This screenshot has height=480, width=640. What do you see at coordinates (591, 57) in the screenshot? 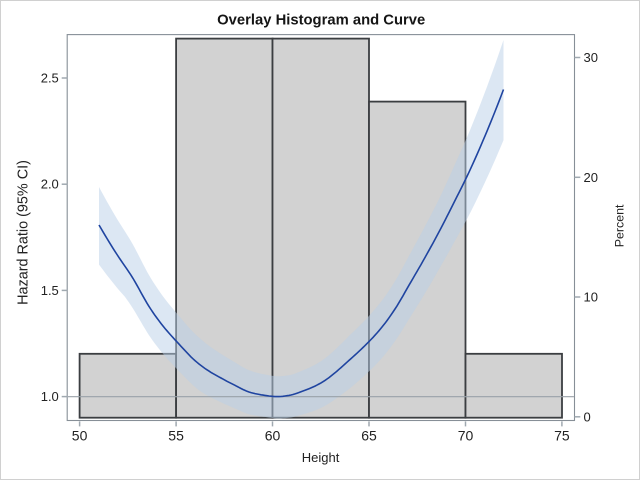
I see `svg-text: 30` at bounding box center [591, 57].